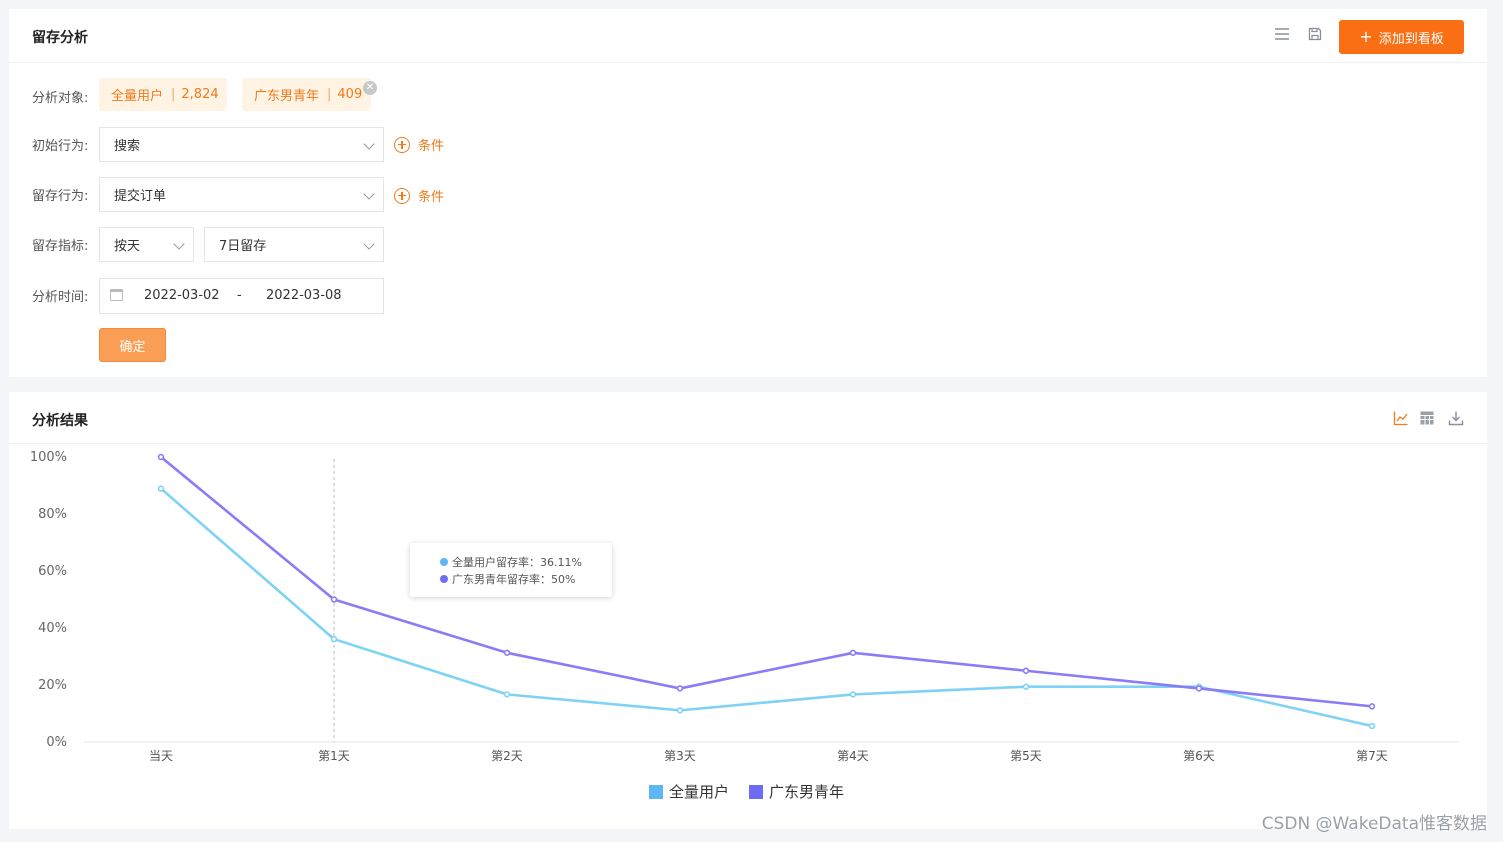 The width and height of the screenshot is (1503, 842). What do you see at coordinates (807, 792) in the screenshot?
I see `legend-label: 广东男青年` at bounding box center [807, 792].